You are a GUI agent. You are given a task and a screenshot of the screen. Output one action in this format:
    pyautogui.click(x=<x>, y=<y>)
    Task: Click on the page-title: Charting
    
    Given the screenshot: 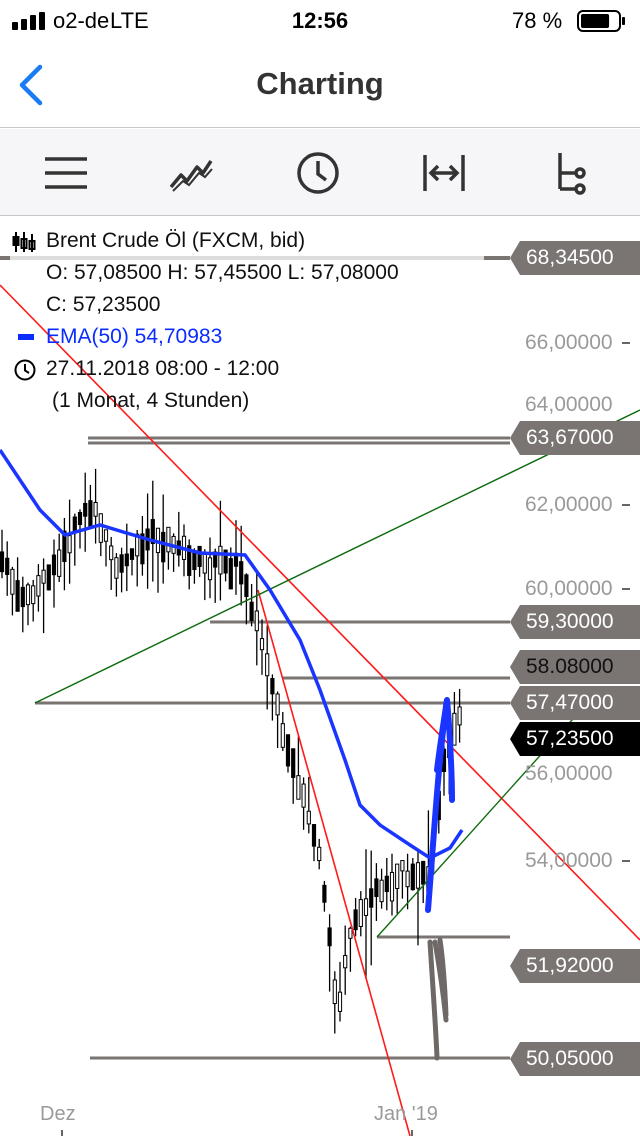 What is the action you would take?
    pyautogui.click(x=320, y=83)
    